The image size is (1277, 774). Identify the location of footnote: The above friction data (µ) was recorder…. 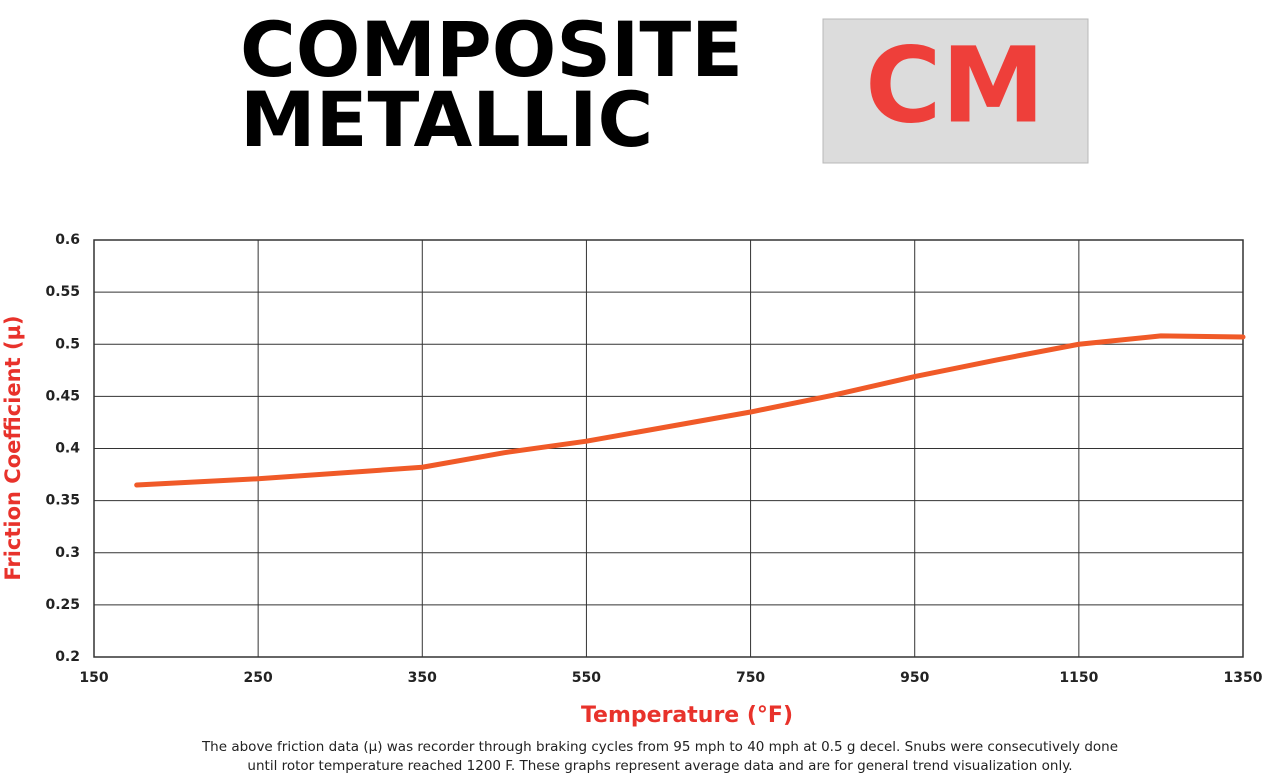
(659, 747).